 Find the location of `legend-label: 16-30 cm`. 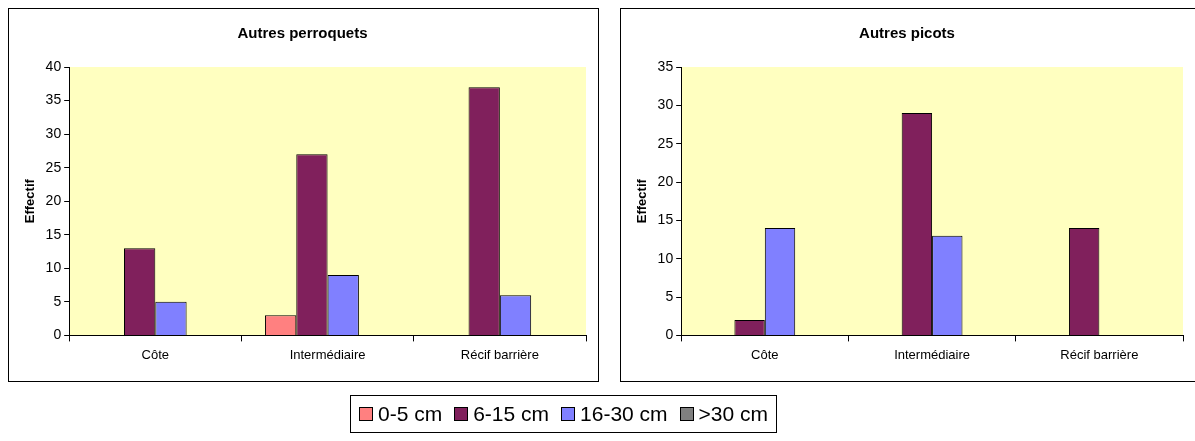

legend-label: 16-30 cm is located at coordinates (624, 414).